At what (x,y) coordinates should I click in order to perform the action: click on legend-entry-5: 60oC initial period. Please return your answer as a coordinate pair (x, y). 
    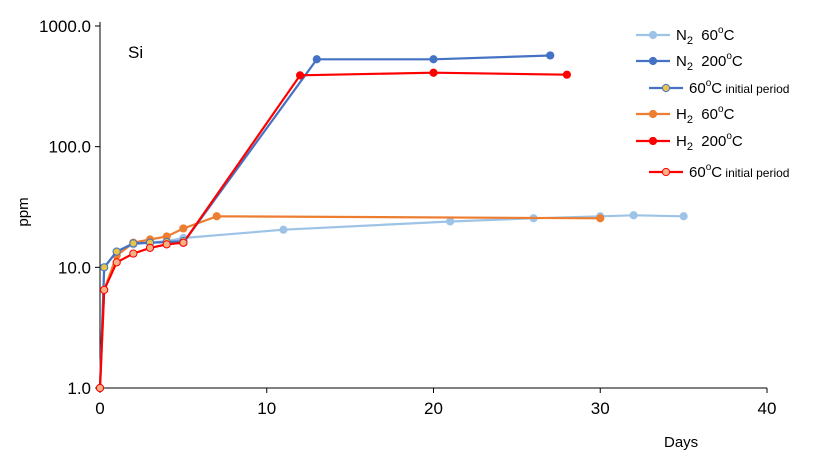
    Looking at the image, I should click on (719, 171).